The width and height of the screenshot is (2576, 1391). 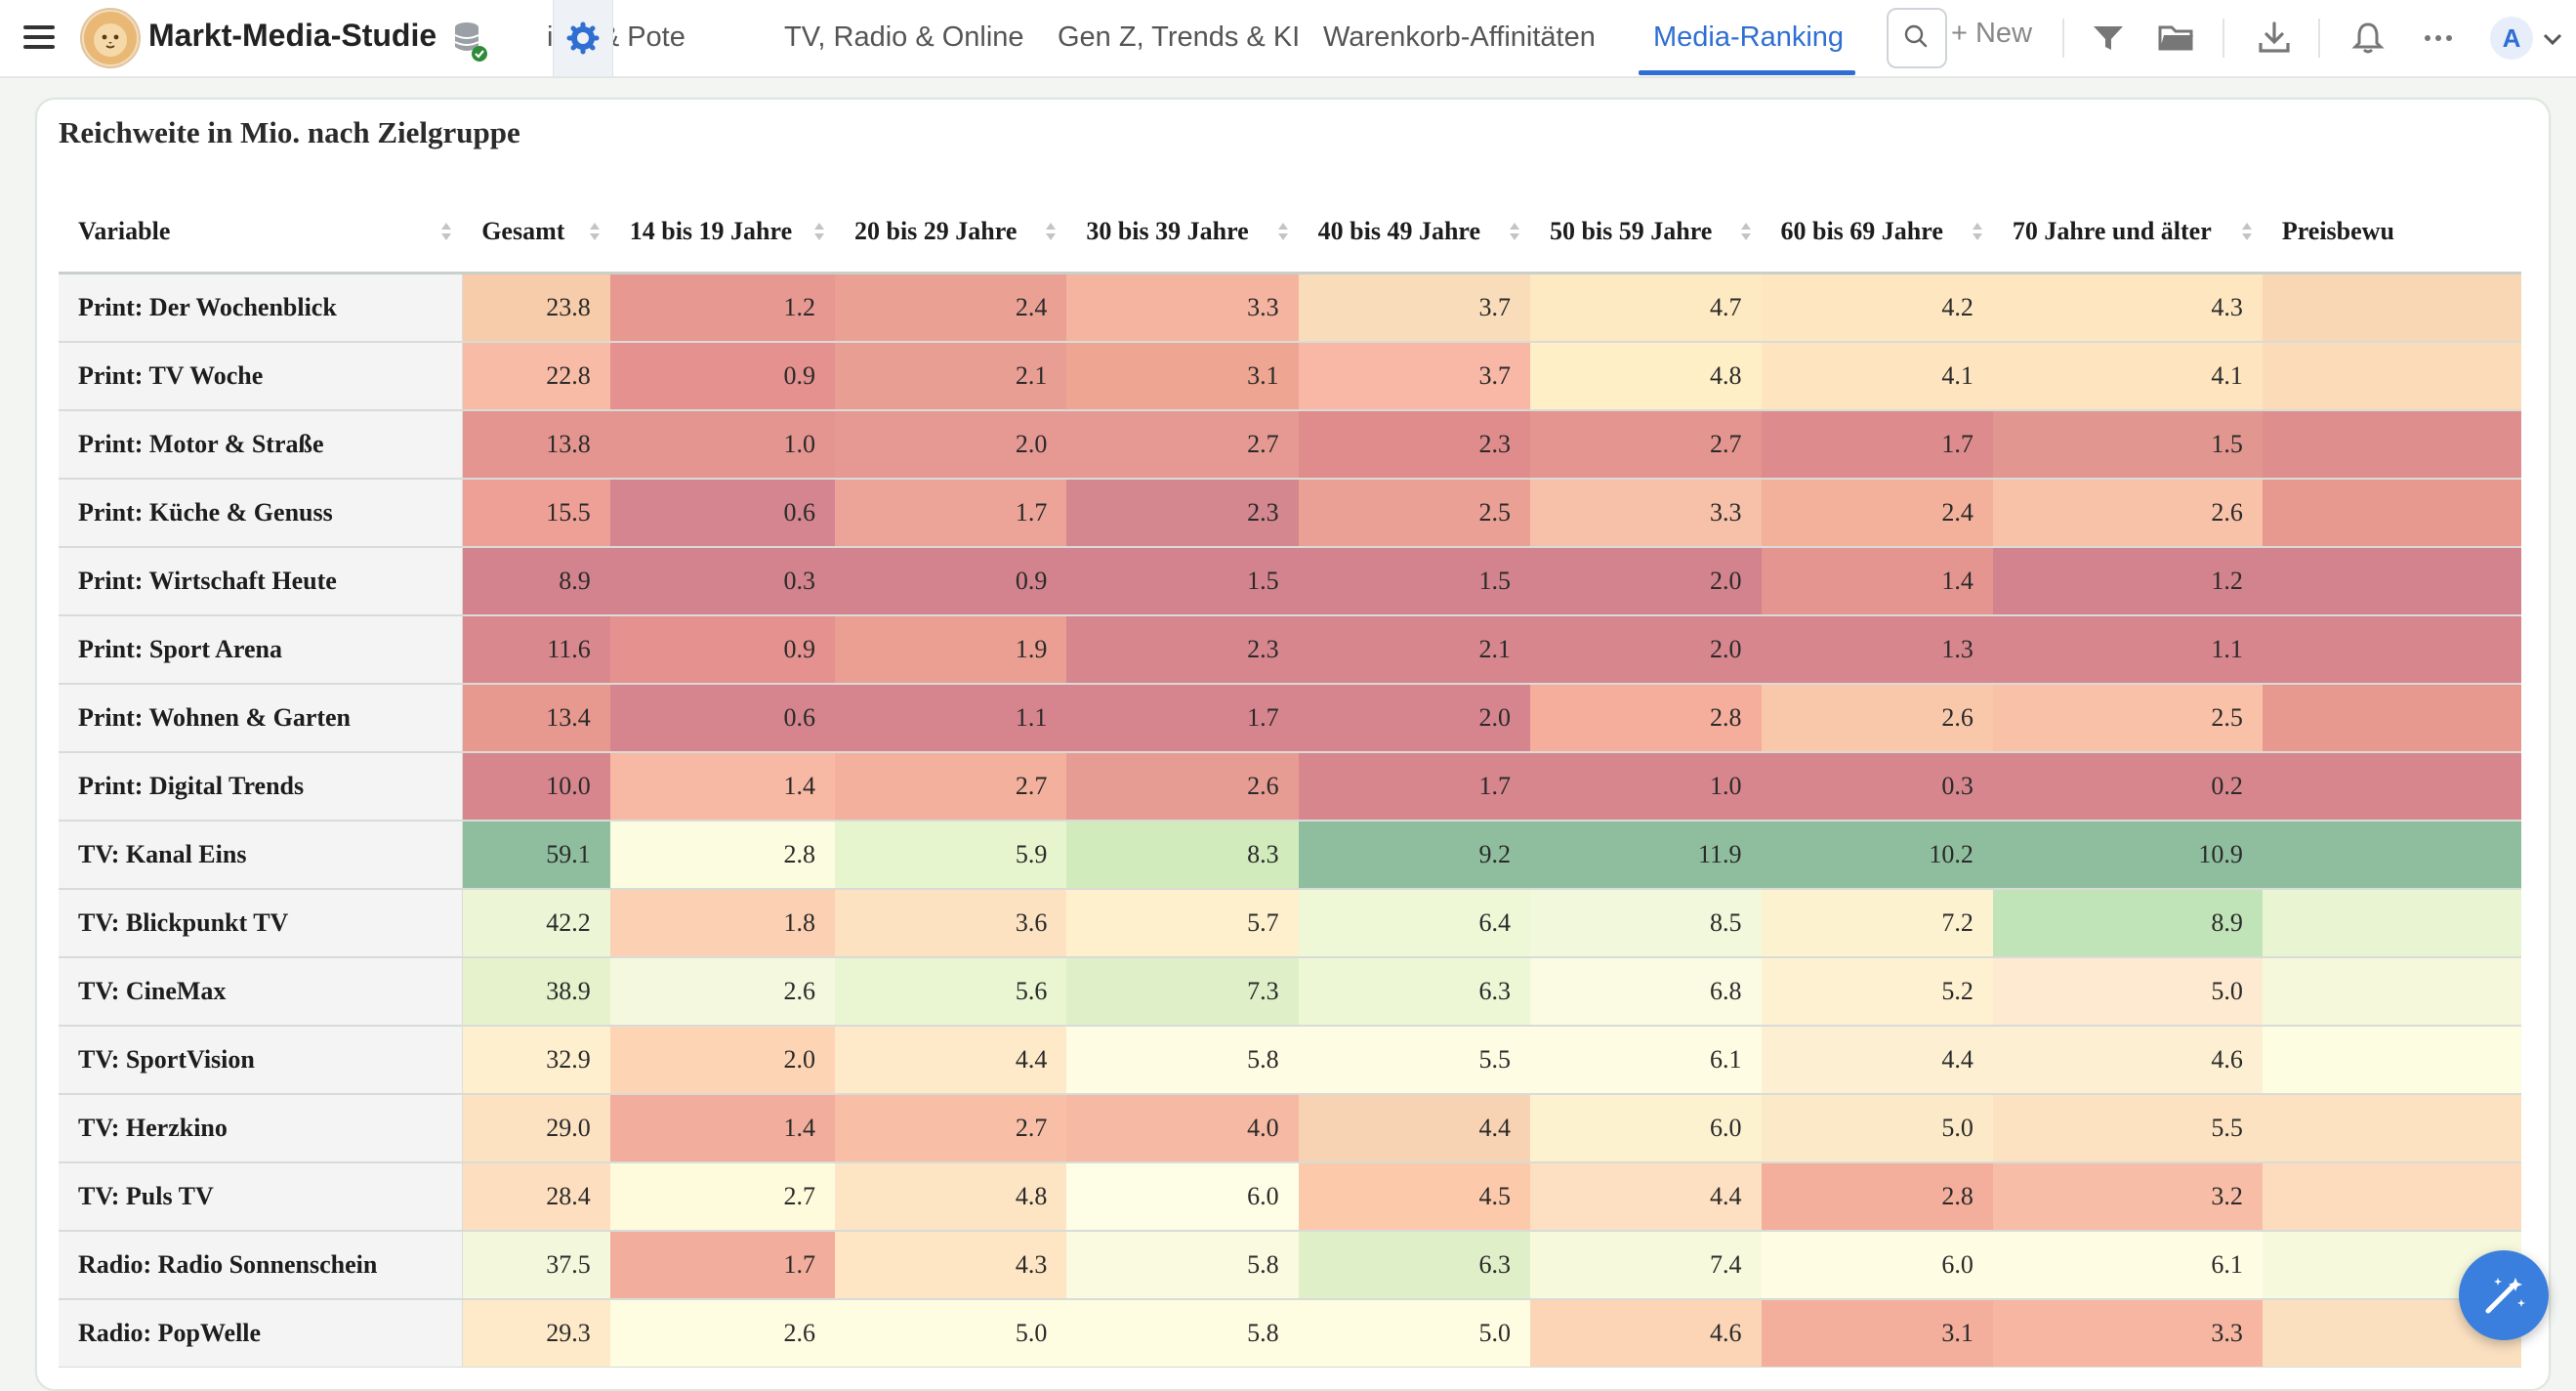 I want to click on table-cell: 1.4, so click(x=1877, y=581).